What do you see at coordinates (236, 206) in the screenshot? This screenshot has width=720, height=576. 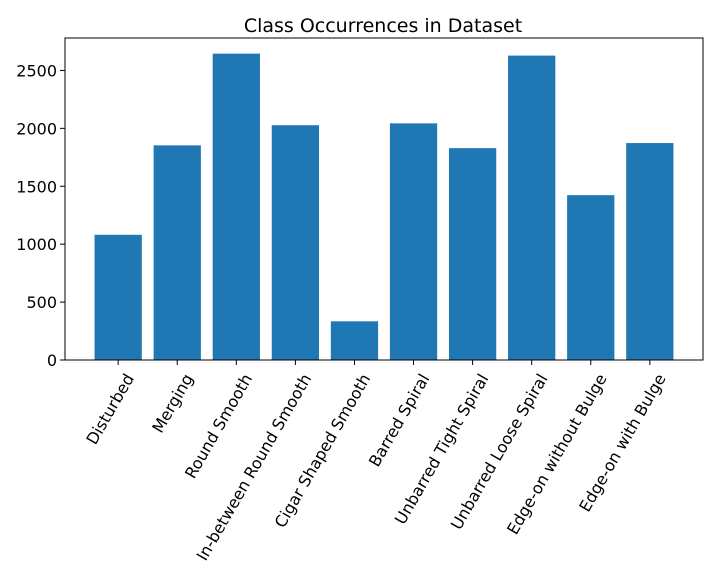 I see `bar-round-smooth` at bounding box center [236, 206].